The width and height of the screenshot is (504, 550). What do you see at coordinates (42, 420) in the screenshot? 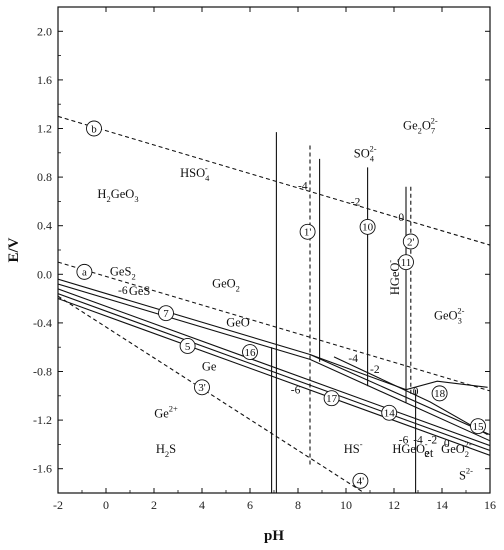
I see `y-tick-label-8: -1.2` at bounding box center [42, 420].